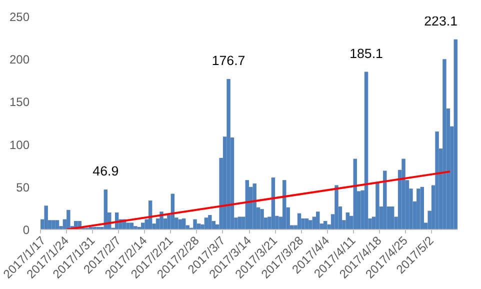 This screenshot has height=289, width=481. I want to click on annotation: 185.1, so click(366, 53).